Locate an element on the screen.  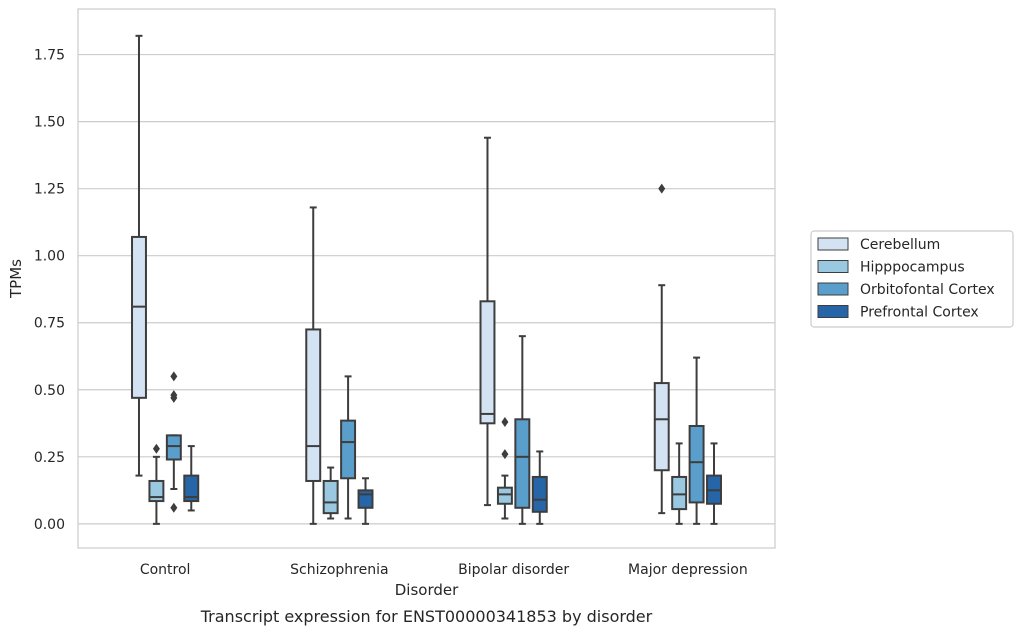
x-tick-label: Bipolar disorder is located at coordinates (513, 570).